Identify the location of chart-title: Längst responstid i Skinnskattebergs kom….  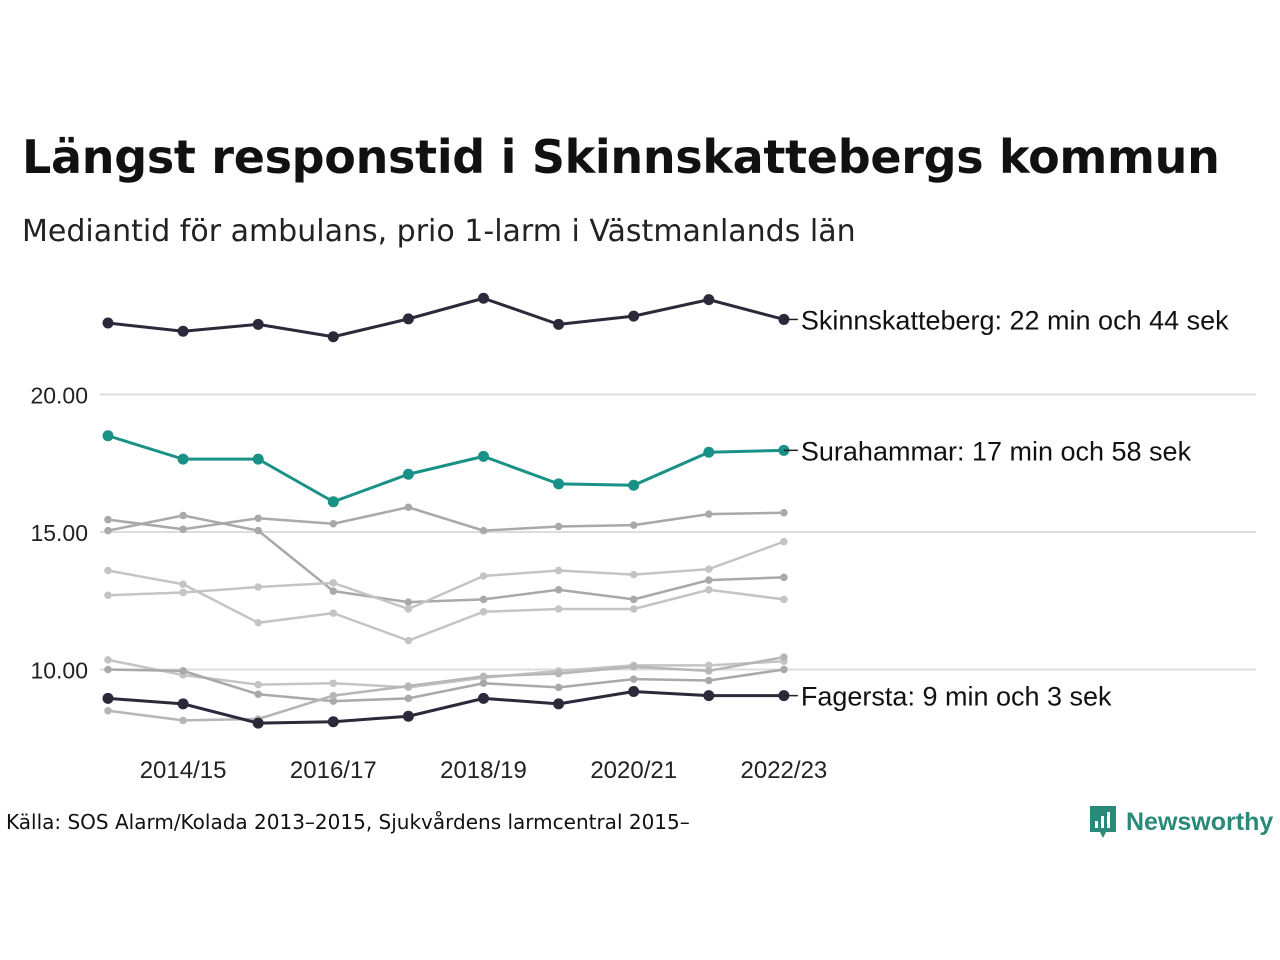
(621, 157).